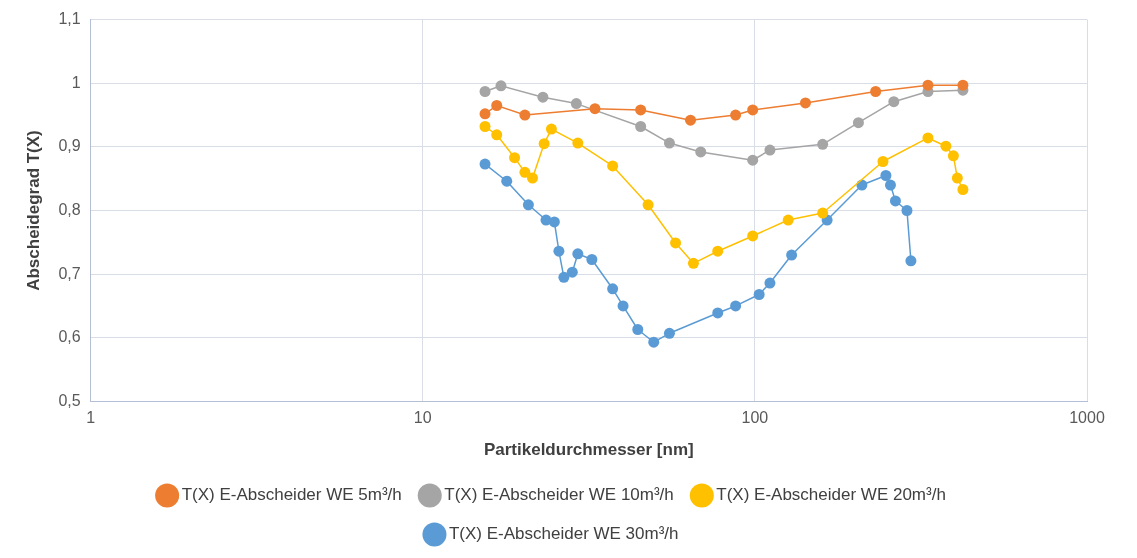 This screenshot has width=1137, height=558. I want to click on x-tick-label: 1000, so click(1087, 418).